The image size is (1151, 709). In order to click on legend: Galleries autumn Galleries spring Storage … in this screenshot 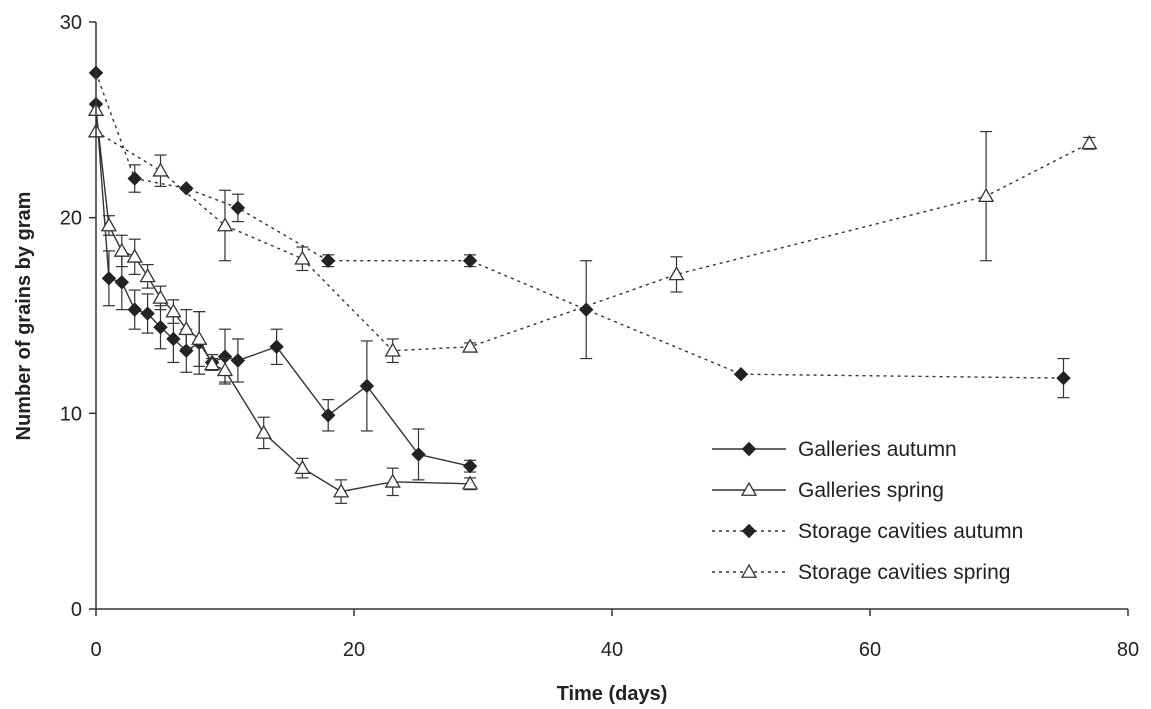, I will do `click(867, 511)`.